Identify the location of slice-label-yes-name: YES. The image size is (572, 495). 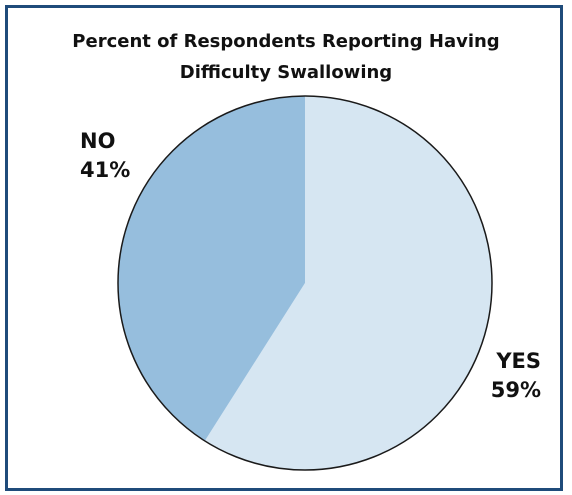
(518, 361).